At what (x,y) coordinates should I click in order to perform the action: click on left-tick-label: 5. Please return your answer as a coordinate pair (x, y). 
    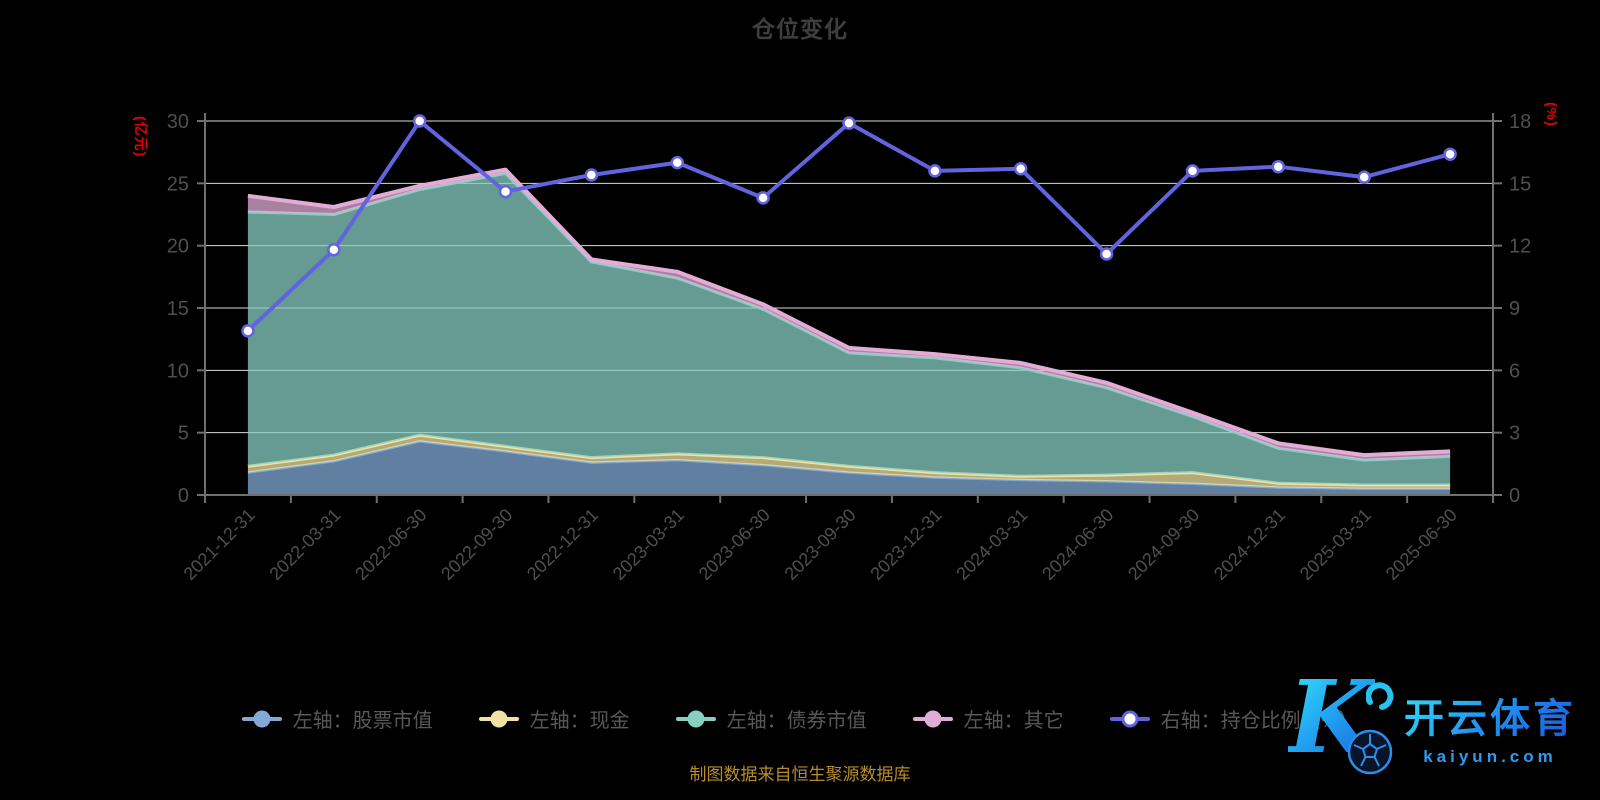
    Looking at the image, I should click on (183, 434).